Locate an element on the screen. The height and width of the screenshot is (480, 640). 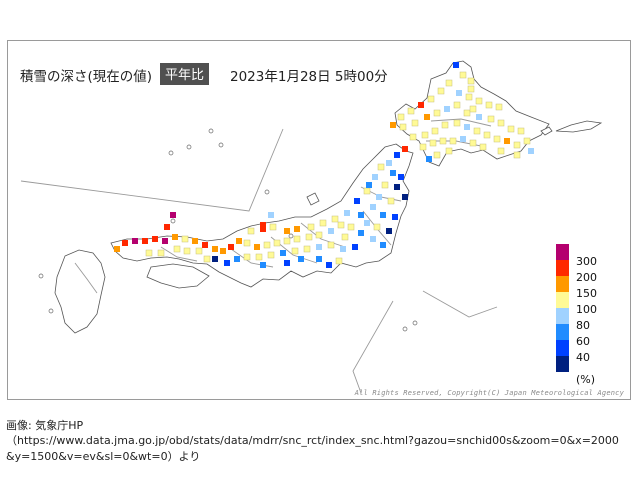
tsushima-island is located at coordinates (41, 276).